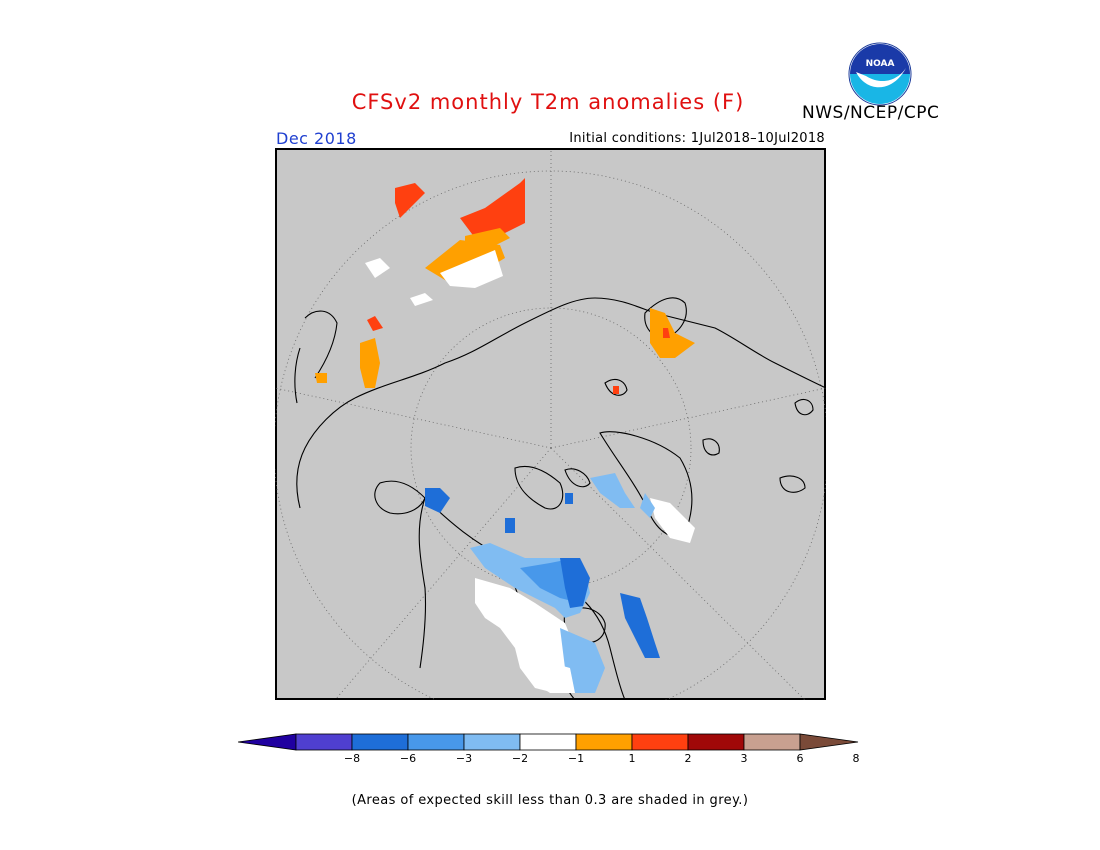  I want to click on svg-text: NOAA, so click(880, 64).